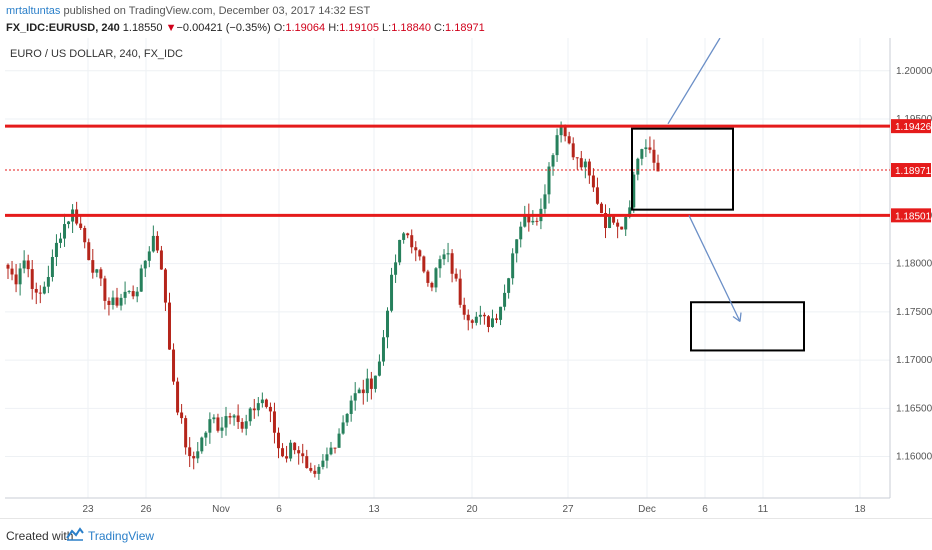  Describe the element at coordinates (88, 509) in the screenshot. I see `x-tick-label: 23` at that location.